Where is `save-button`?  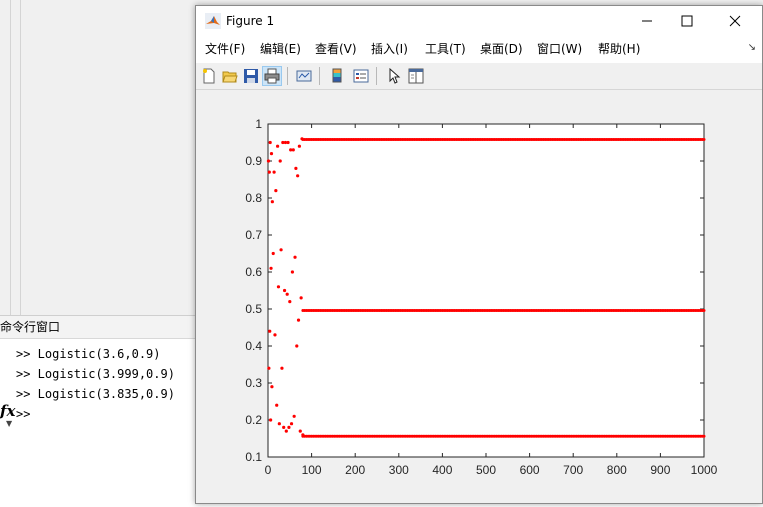
save-button is located at coordinates (251, 76).